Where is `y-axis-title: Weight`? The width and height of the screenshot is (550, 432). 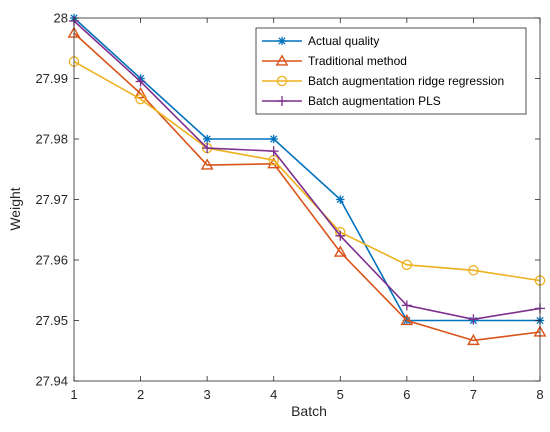 y-axis-title: Weight is located at coordinates (15, 208).